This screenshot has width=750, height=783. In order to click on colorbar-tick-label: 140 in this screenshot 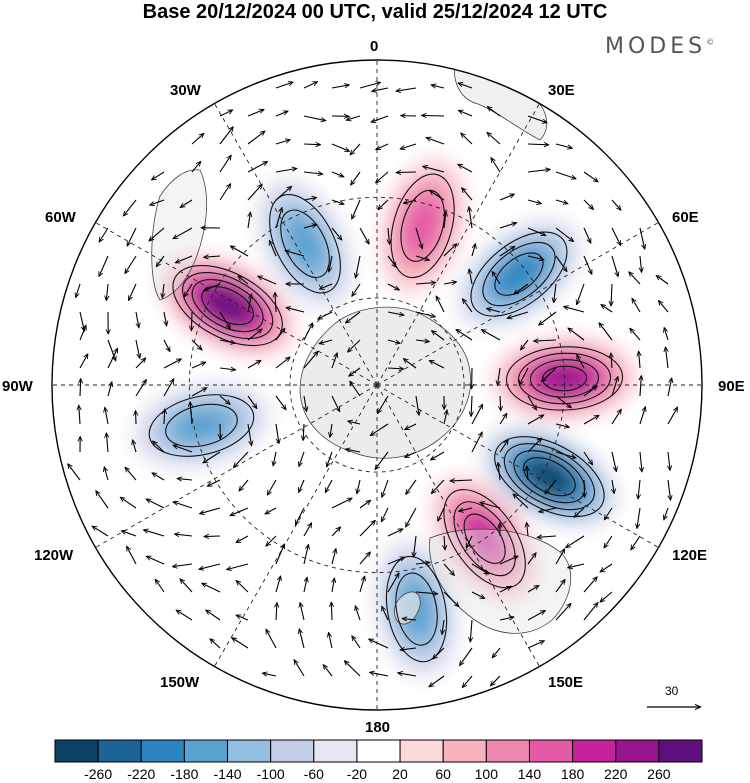, I will do `click(529, 774)`.